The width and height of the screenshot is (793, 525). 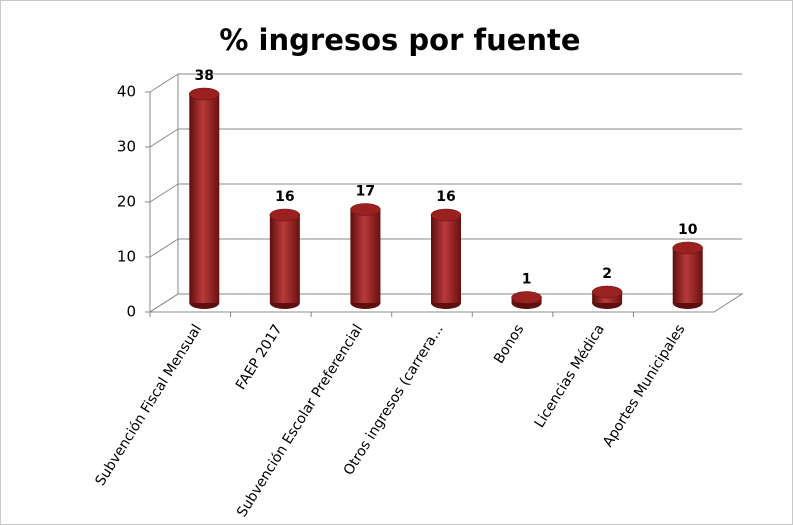 What do you see at coordinates (527, 280) in the screenshot?
I see `data-label: 1` at bounding box center [527, 280].